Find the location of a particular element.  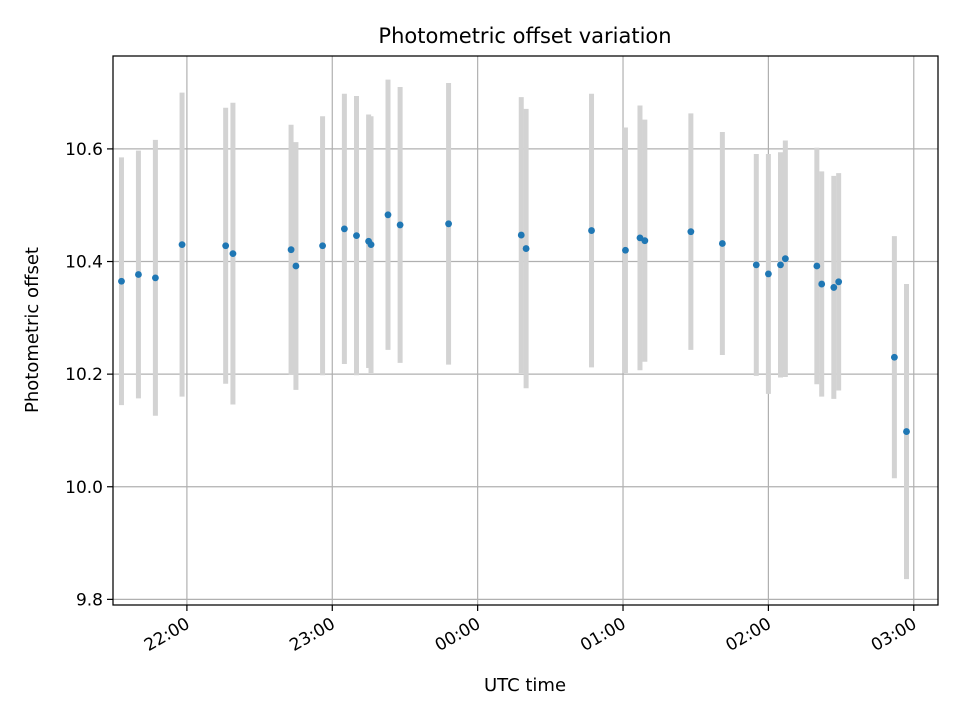

x-axis-label: UTC time is located at coordinates (525, 685).